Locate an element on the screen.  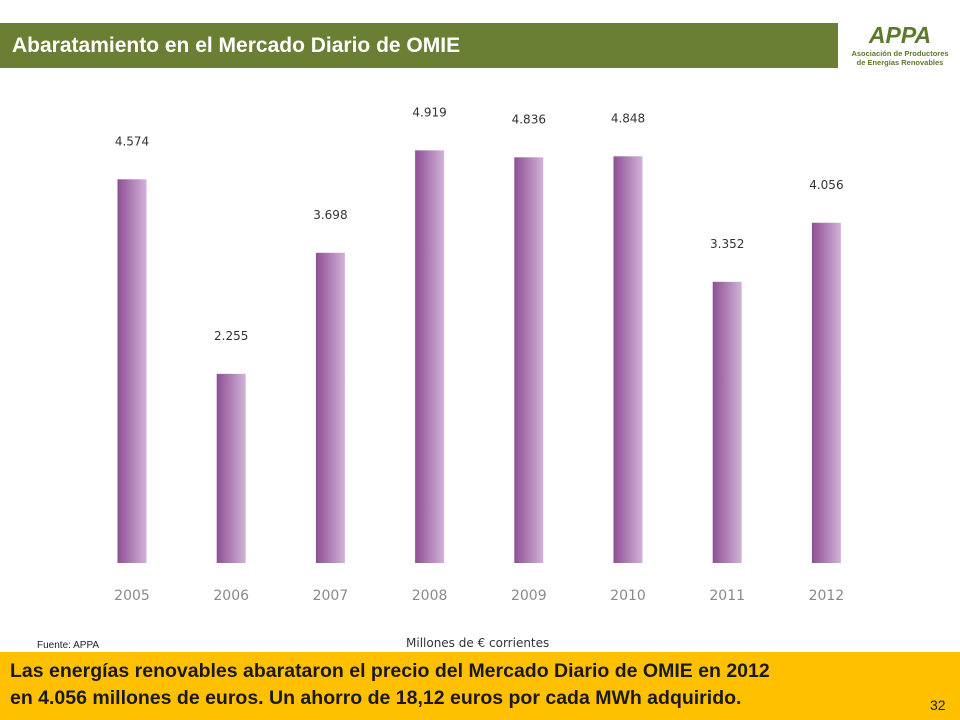
value-label-2007: 3.698 is located at coordinates (330, 215).